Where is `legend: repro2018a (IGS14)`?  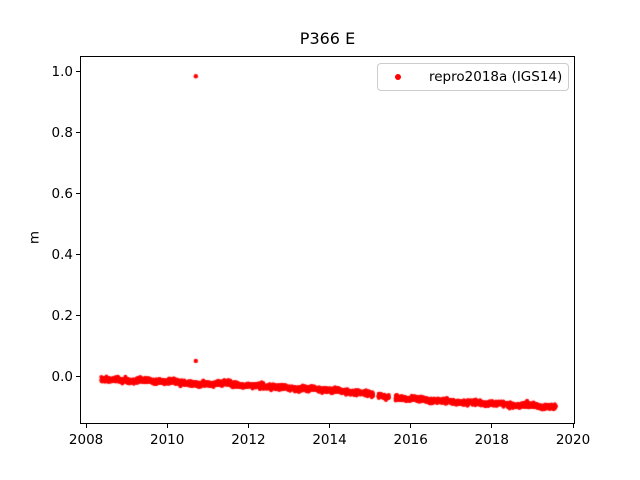 legend: repro2018a (IGS14) is located at coordinates (473, 77).